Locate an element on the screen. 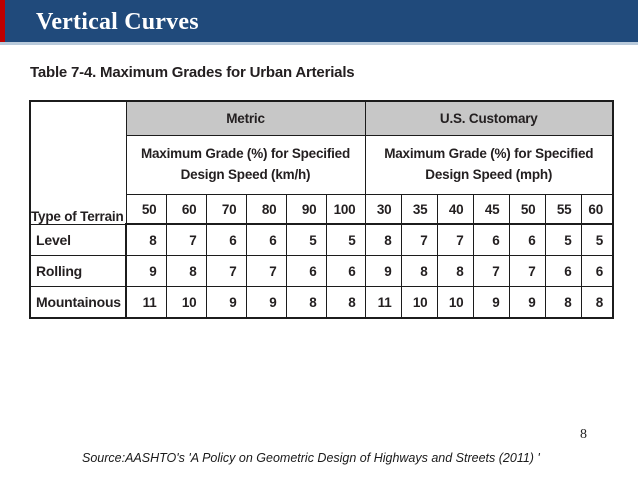 This screenshot has width=638, height=478. table-row-rolling: Rolling 9 8 7 7 6 6 9 8 8 7 7 6 6 is located at coordinates (321, 271).